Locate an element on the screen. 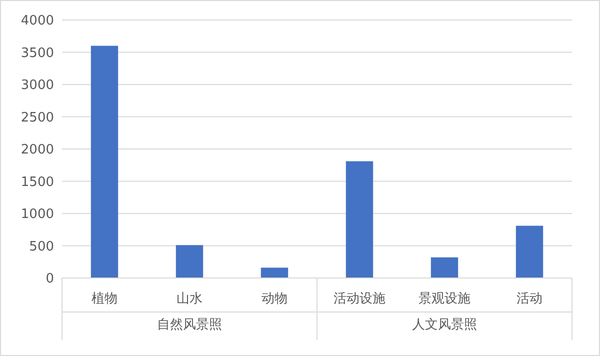  x-tick-label: 景观设施 is located at coordinates (444, 299).